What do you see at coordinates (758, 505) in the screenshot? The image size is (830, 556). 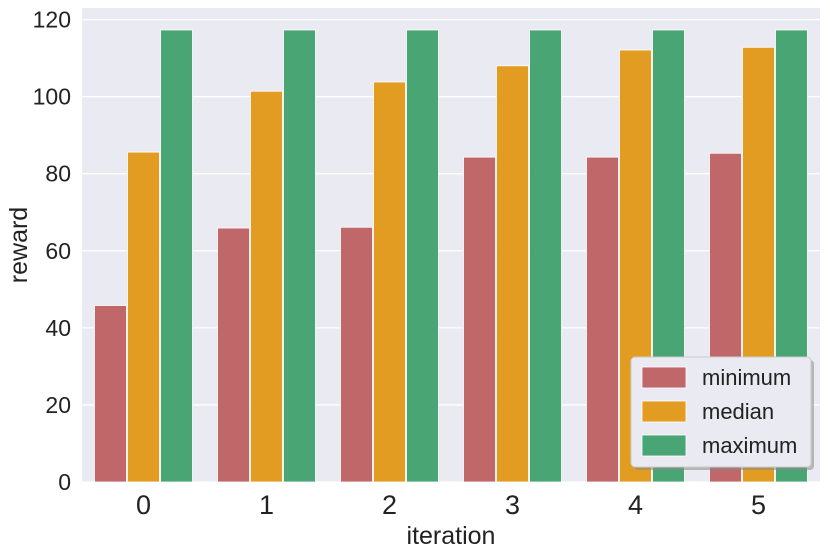 I see `x-tick-label: 5` at bounding box center [758, 505].